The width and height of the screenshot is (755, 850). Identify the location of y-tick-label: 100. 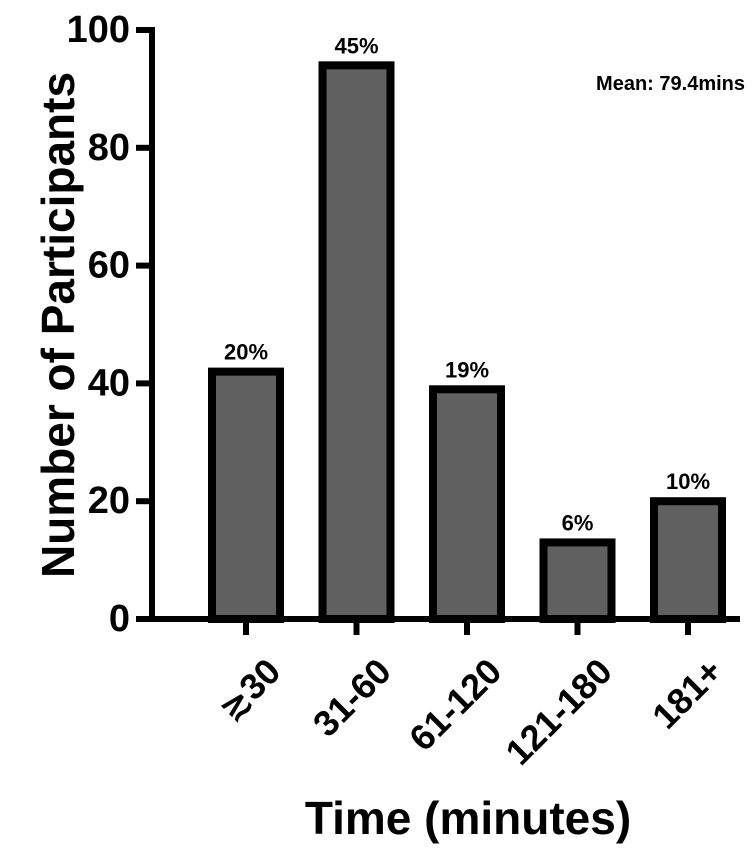
(98, 30).